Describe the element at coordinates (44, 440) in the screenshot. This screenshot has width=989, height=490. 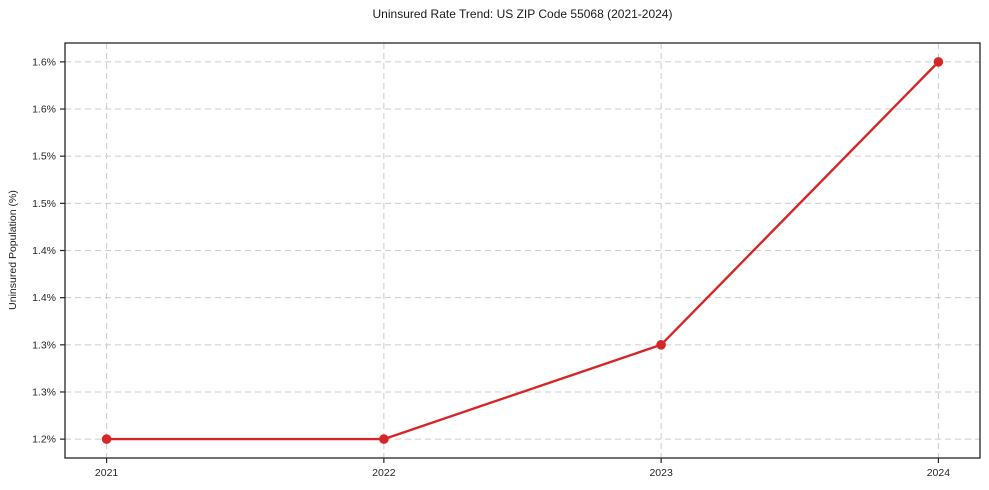
I see `y-tick-label: 1.2%` at that location.